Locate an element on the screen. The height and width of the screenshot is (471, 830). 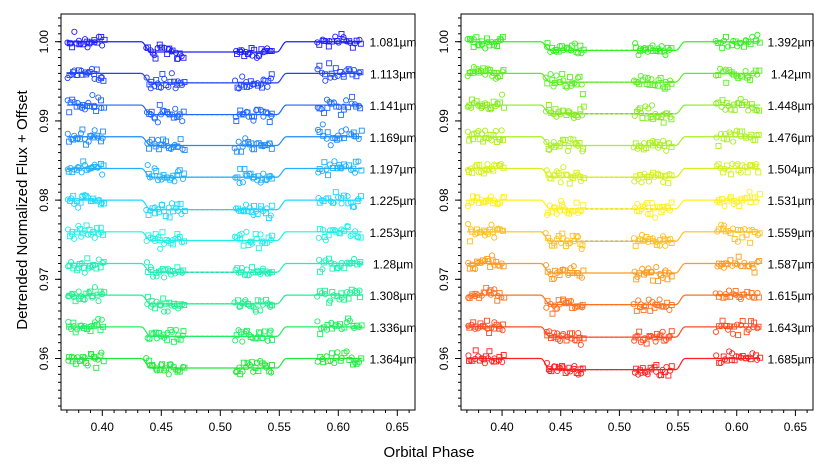
wavelength-label: 1.615µm is located at coordinates (791, 296).